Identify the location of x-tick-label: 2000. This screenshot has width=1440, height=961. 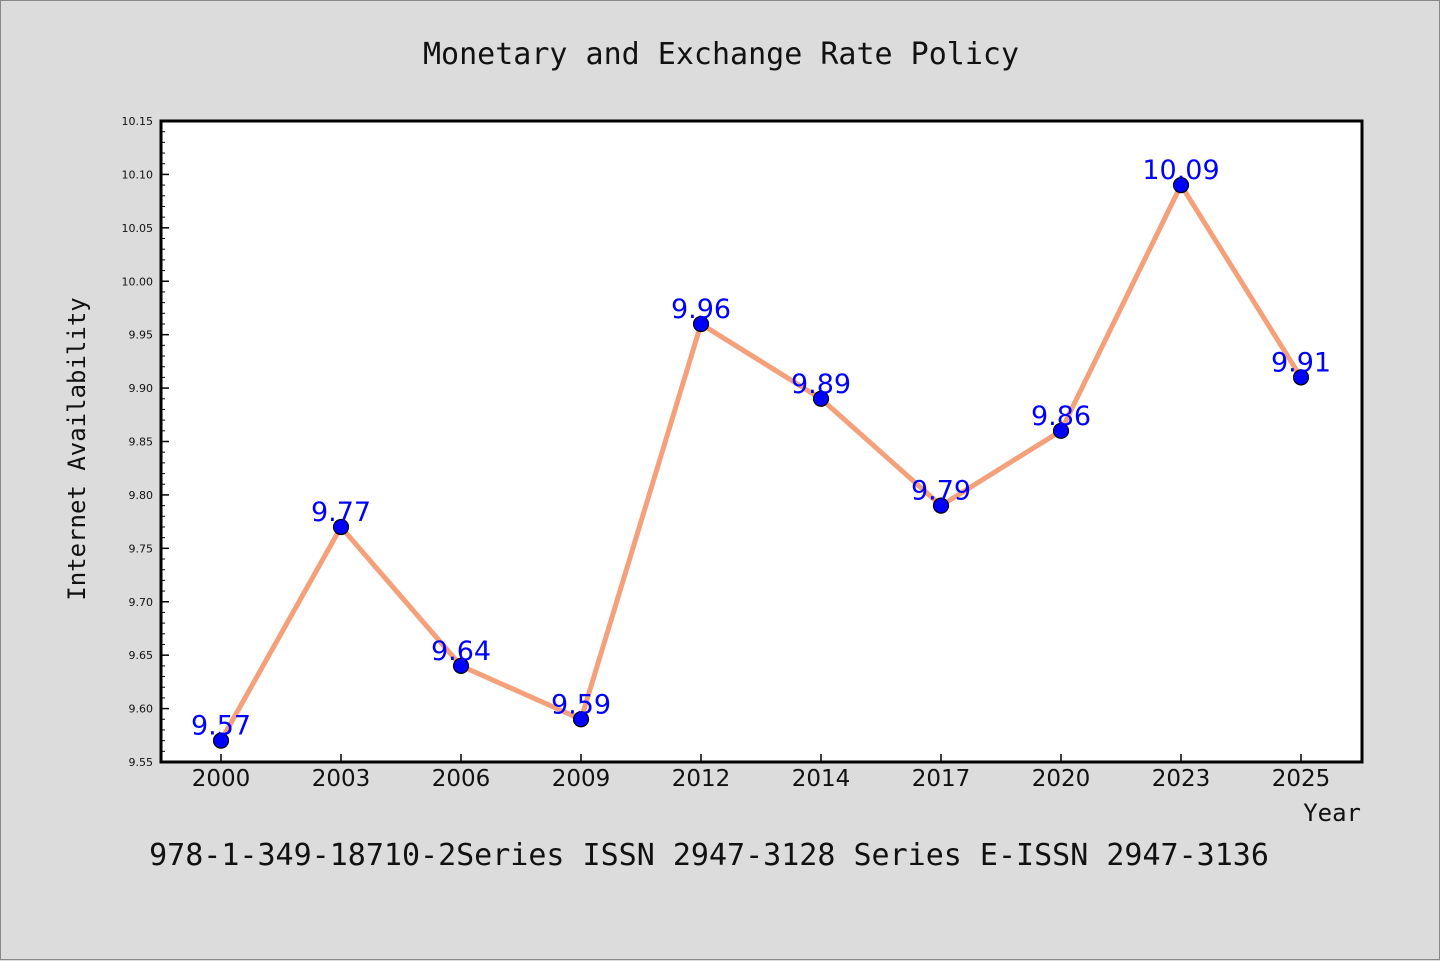
(221, 779).